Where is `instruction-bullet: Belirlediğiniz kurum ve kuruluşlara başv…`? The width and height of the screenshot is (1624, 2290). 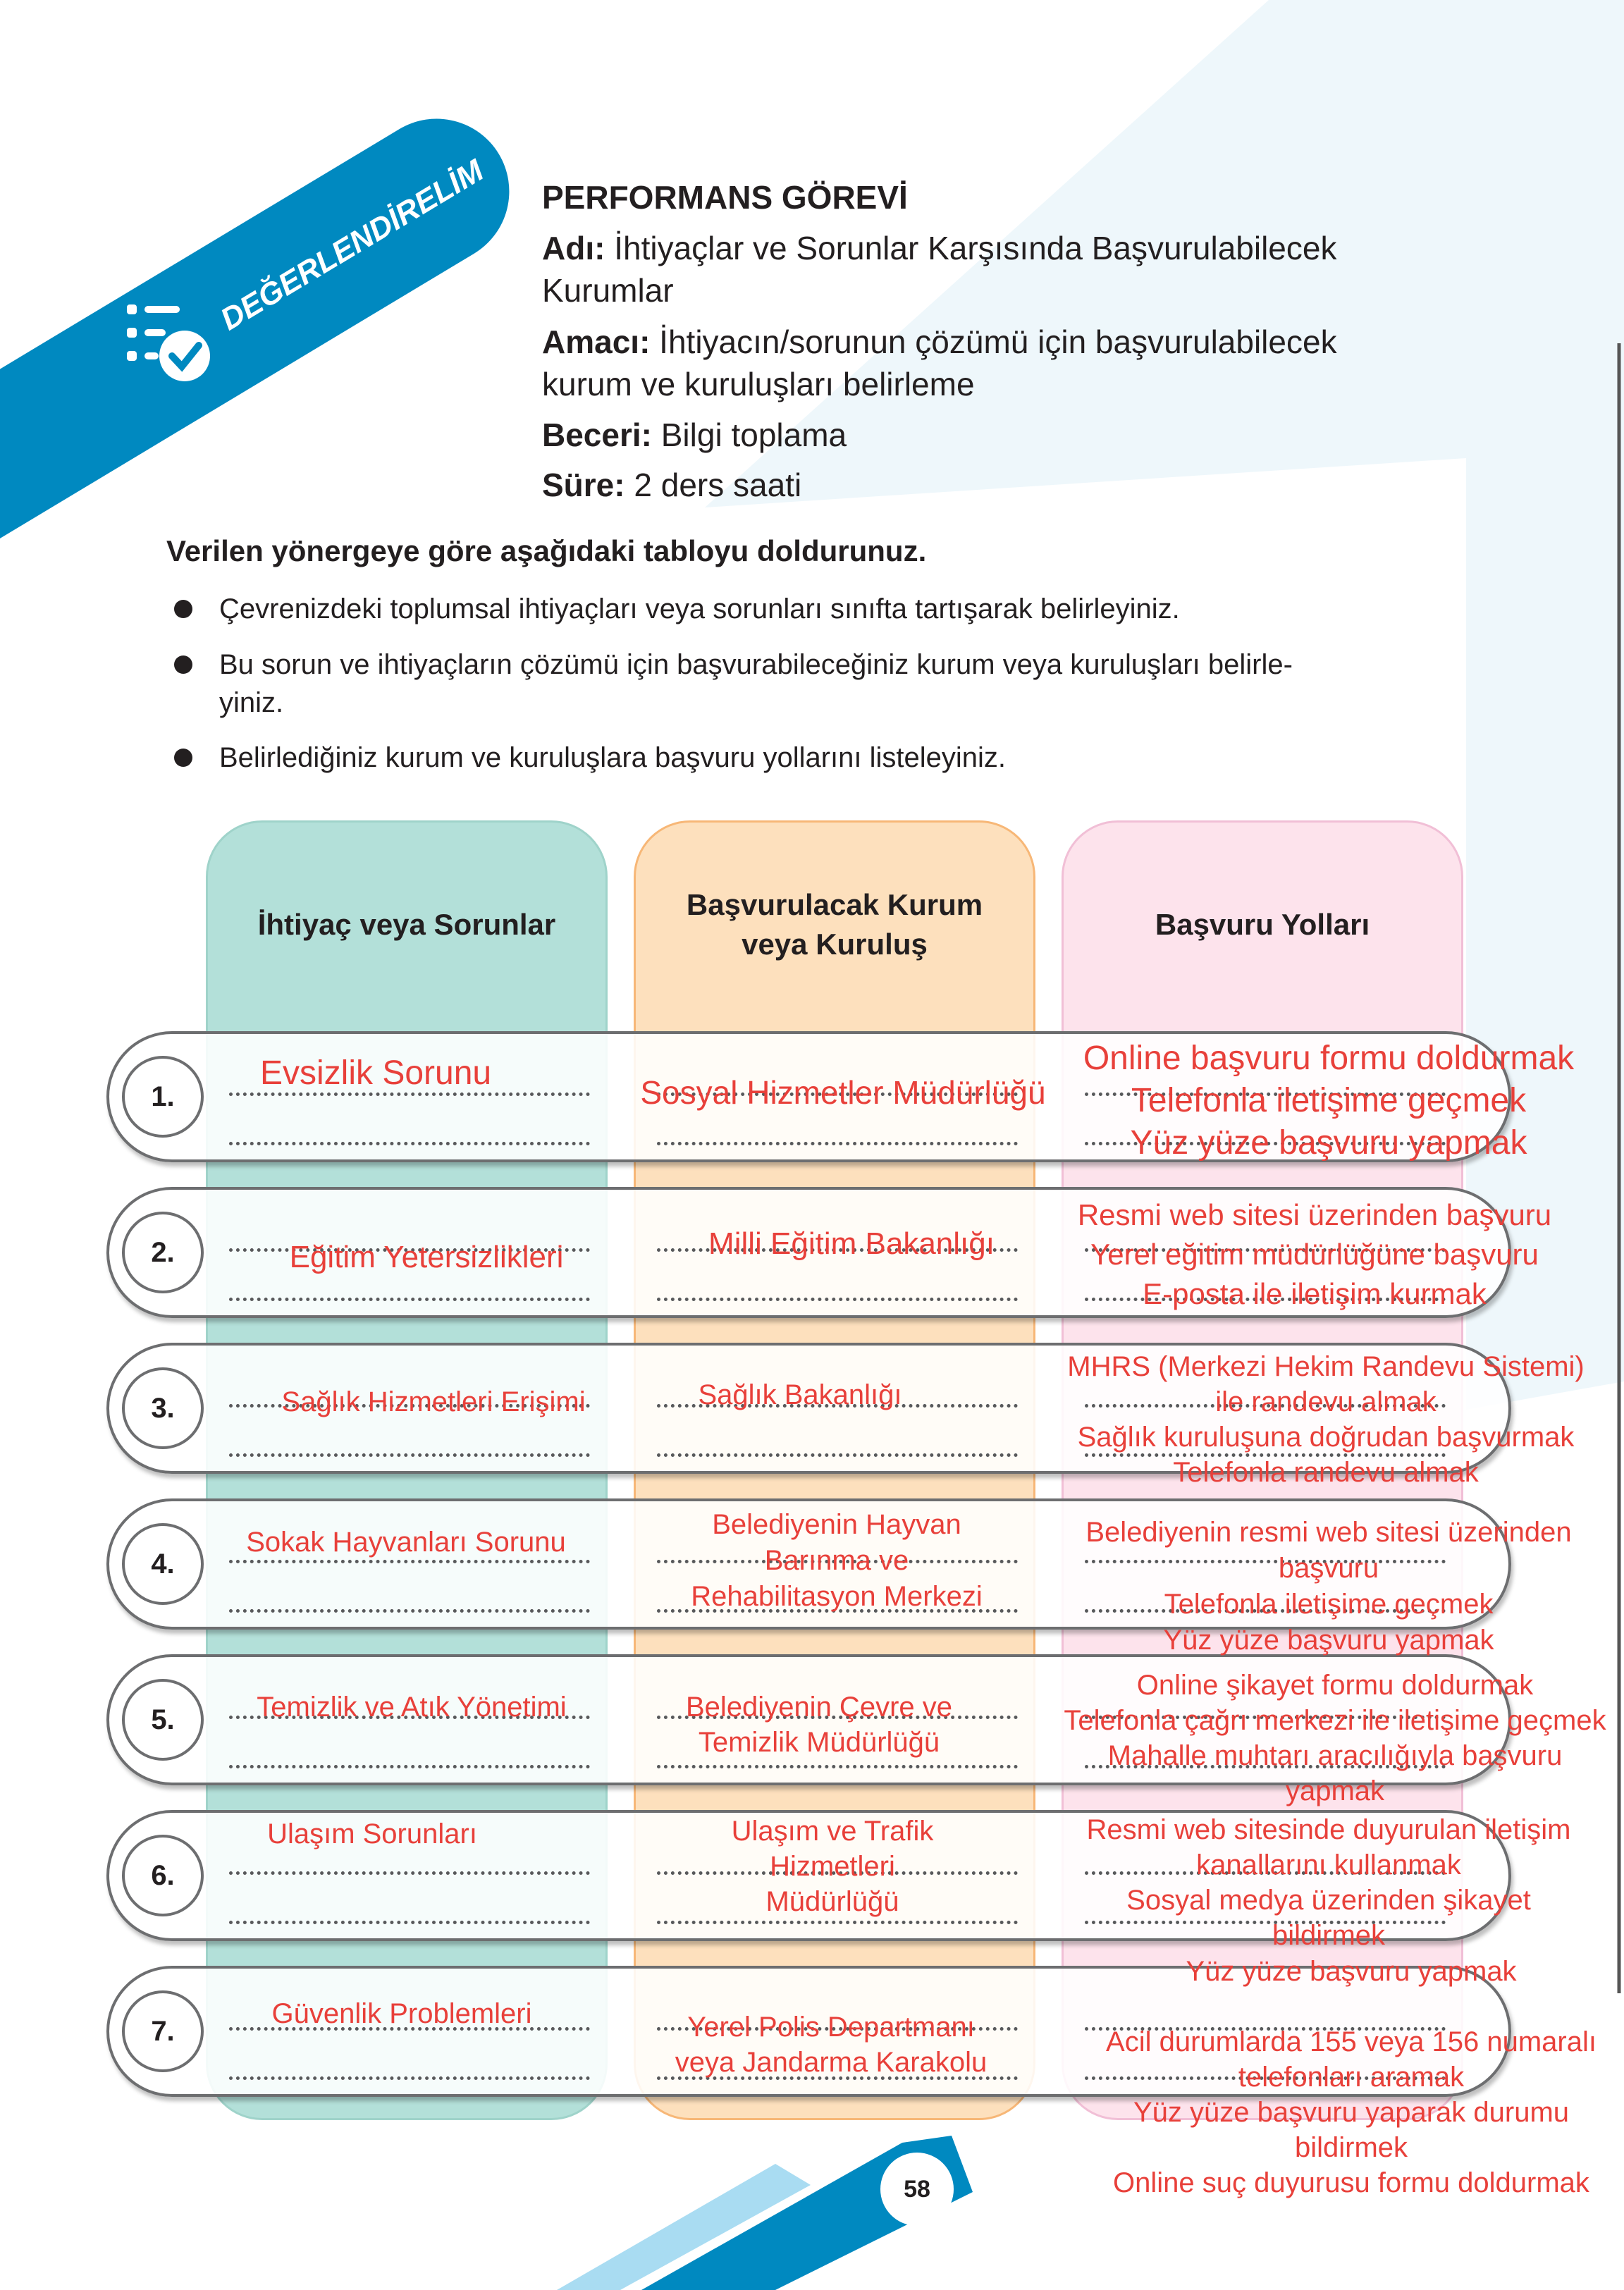
instruction-bullet: Belirlediğiniz kurum ve kuruluşlara başv… is located at coordinates (613, 758).